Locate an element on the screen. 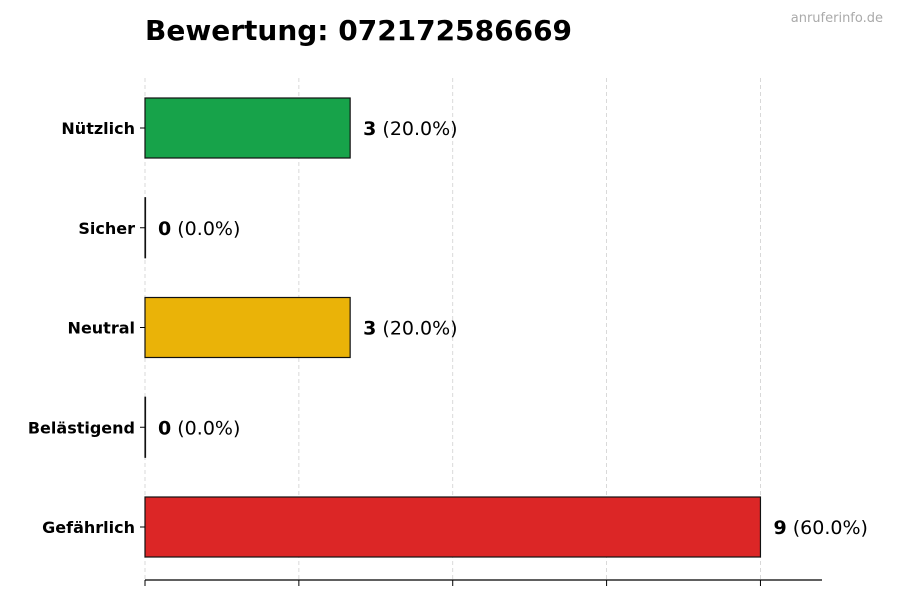 The width and height of the screenshot is (900, 600). y-tick-label: Belästigend is located at coordinates (81, 427).